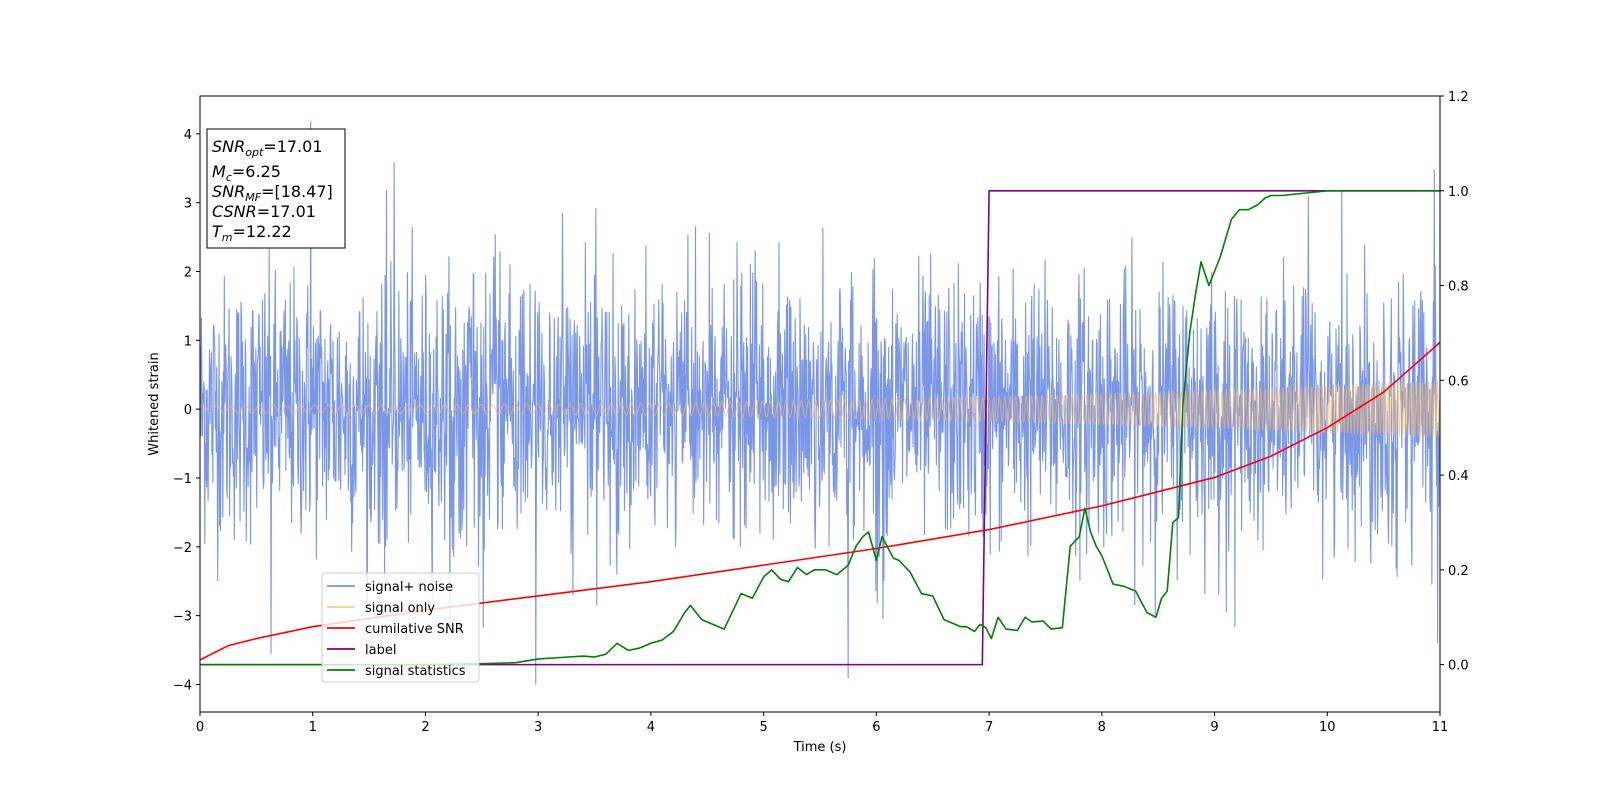  What do you see at coordinates (425, 727) in the screenshot?
I see `x-tick-label: 2` at bounding box center [425, 727].